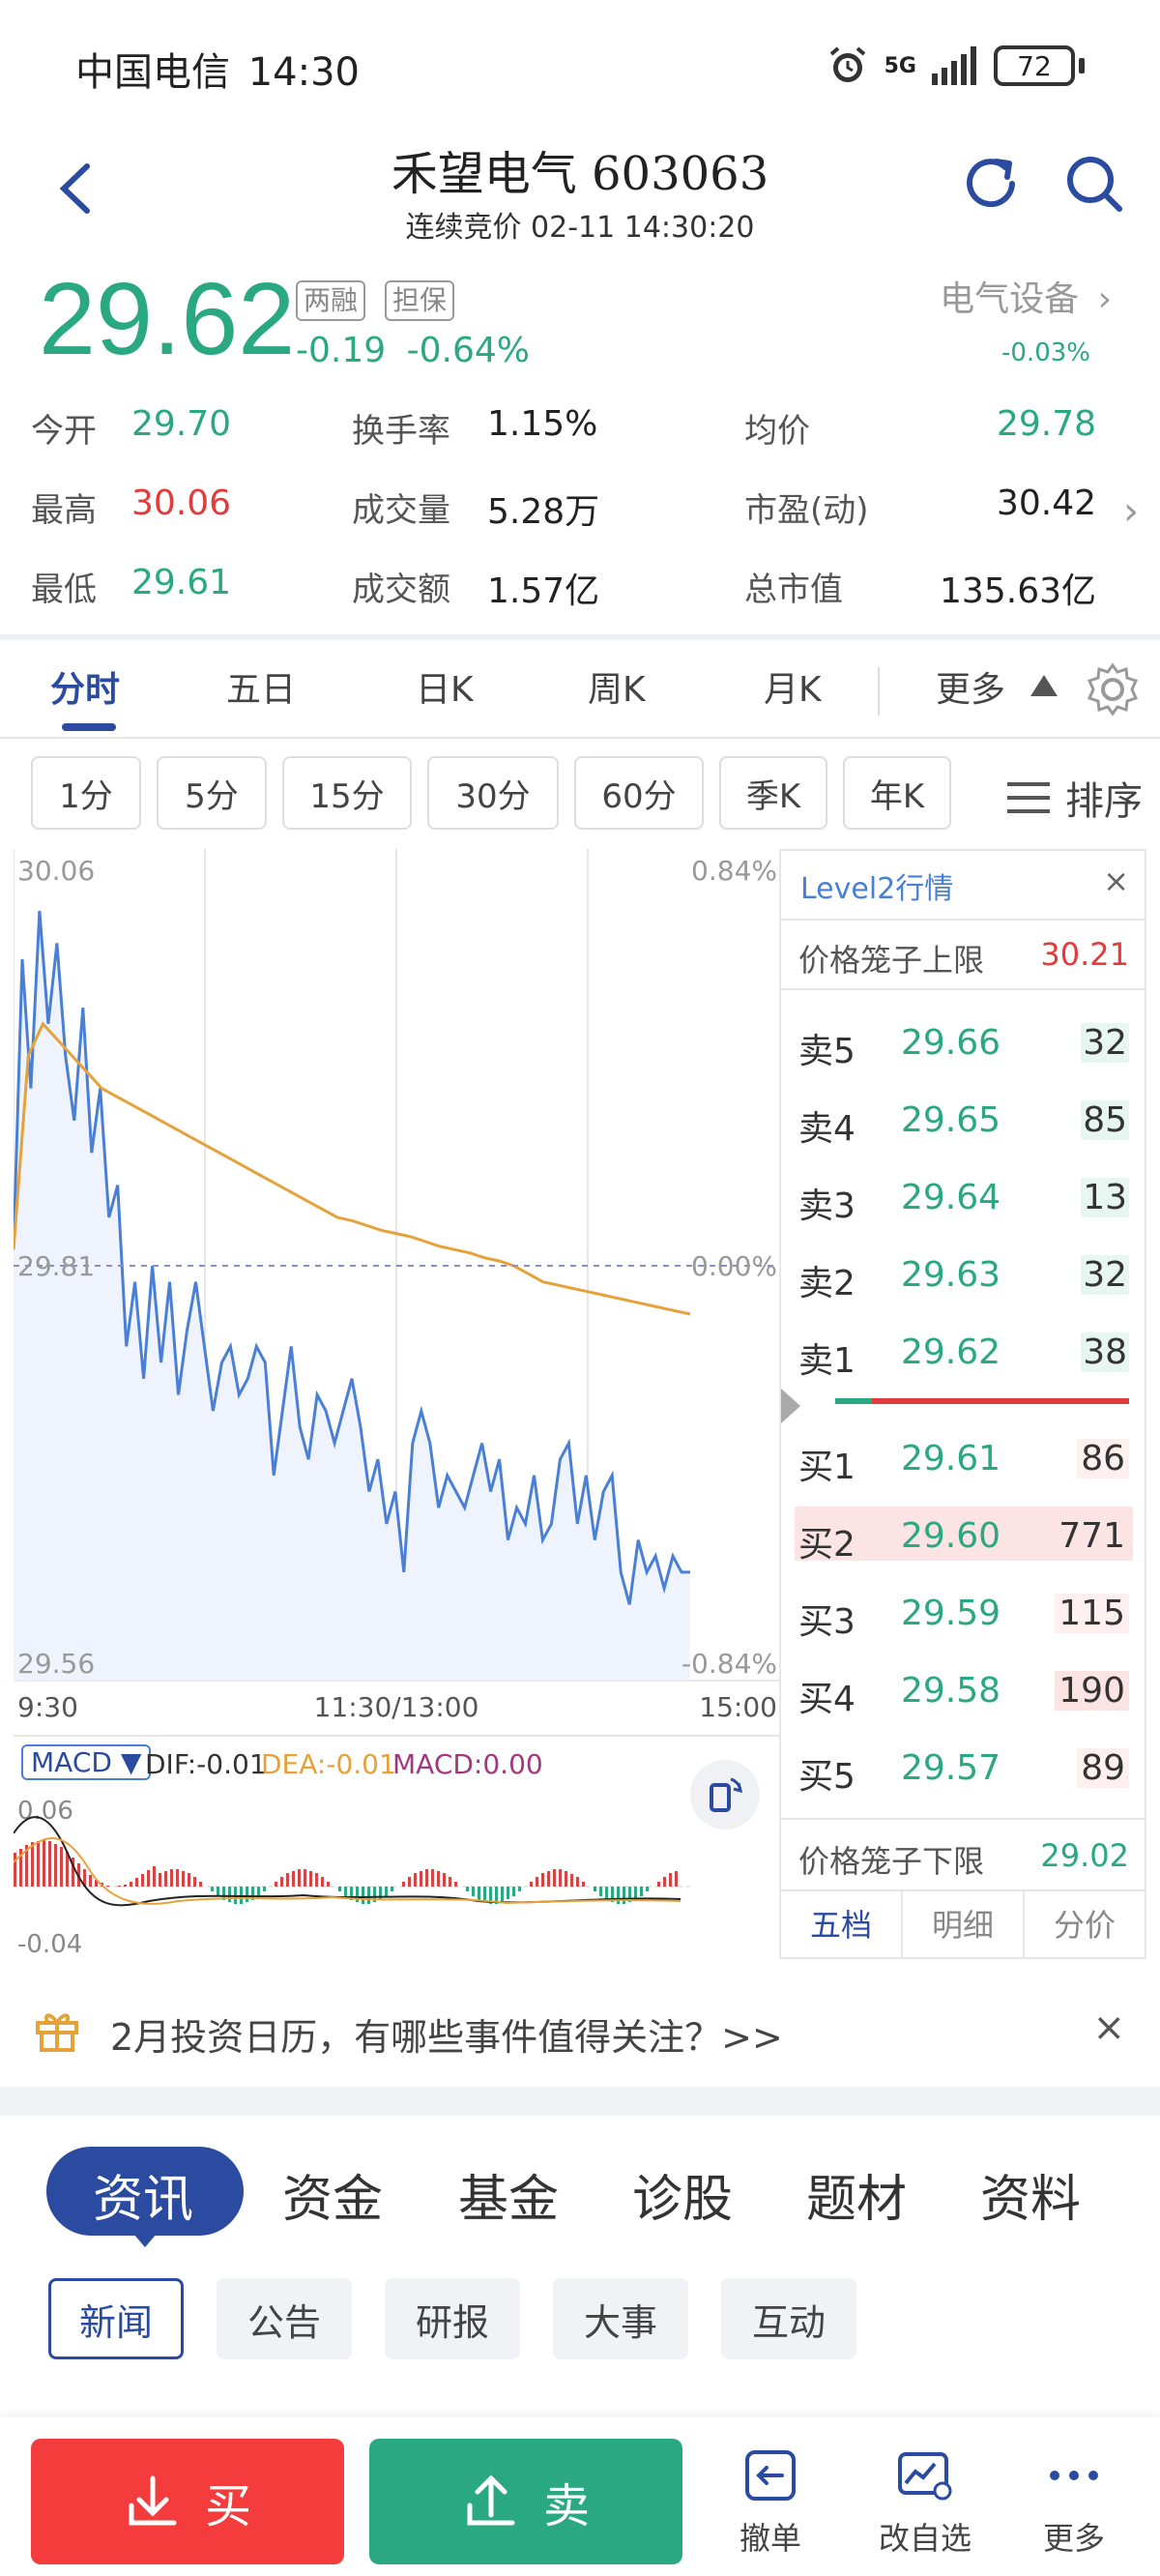 This screenshot has height=2576, width=1160. What do you see at coordinates (951, 1275) in the screenshot?
I see `ask-price: 29.63` at bounding box center [951, 1275].